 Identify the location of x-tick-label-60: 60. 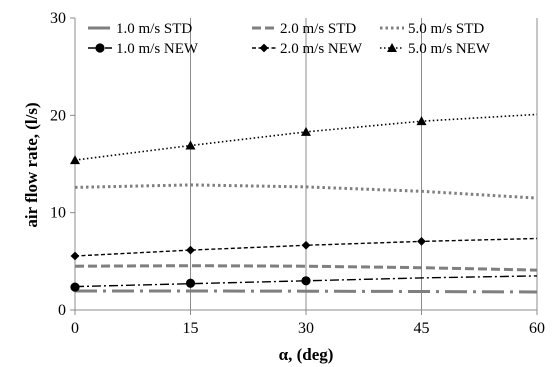
(537, 328).